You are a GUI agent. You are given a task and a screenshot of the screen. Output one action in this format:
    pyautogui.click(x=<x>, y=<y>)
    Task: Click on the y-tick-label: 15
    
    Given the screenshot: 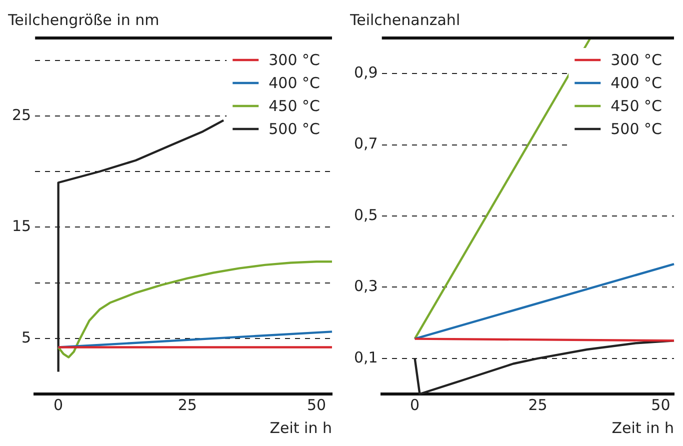 What is the action you would take?
    pyautogui.click(x=22, y=226)
    